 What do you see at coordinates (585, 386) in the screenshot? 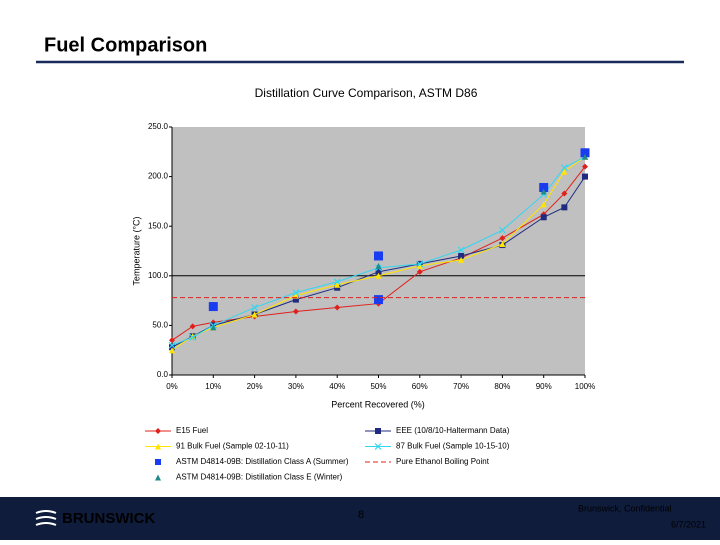
I see `x-tick-label: 100%` at bounding box center [585, 386].